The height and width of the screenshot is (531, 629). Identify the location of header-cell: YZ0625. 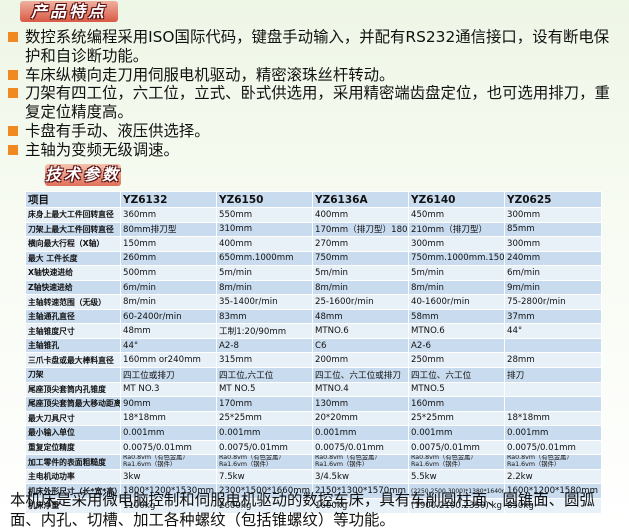
(553, 199).